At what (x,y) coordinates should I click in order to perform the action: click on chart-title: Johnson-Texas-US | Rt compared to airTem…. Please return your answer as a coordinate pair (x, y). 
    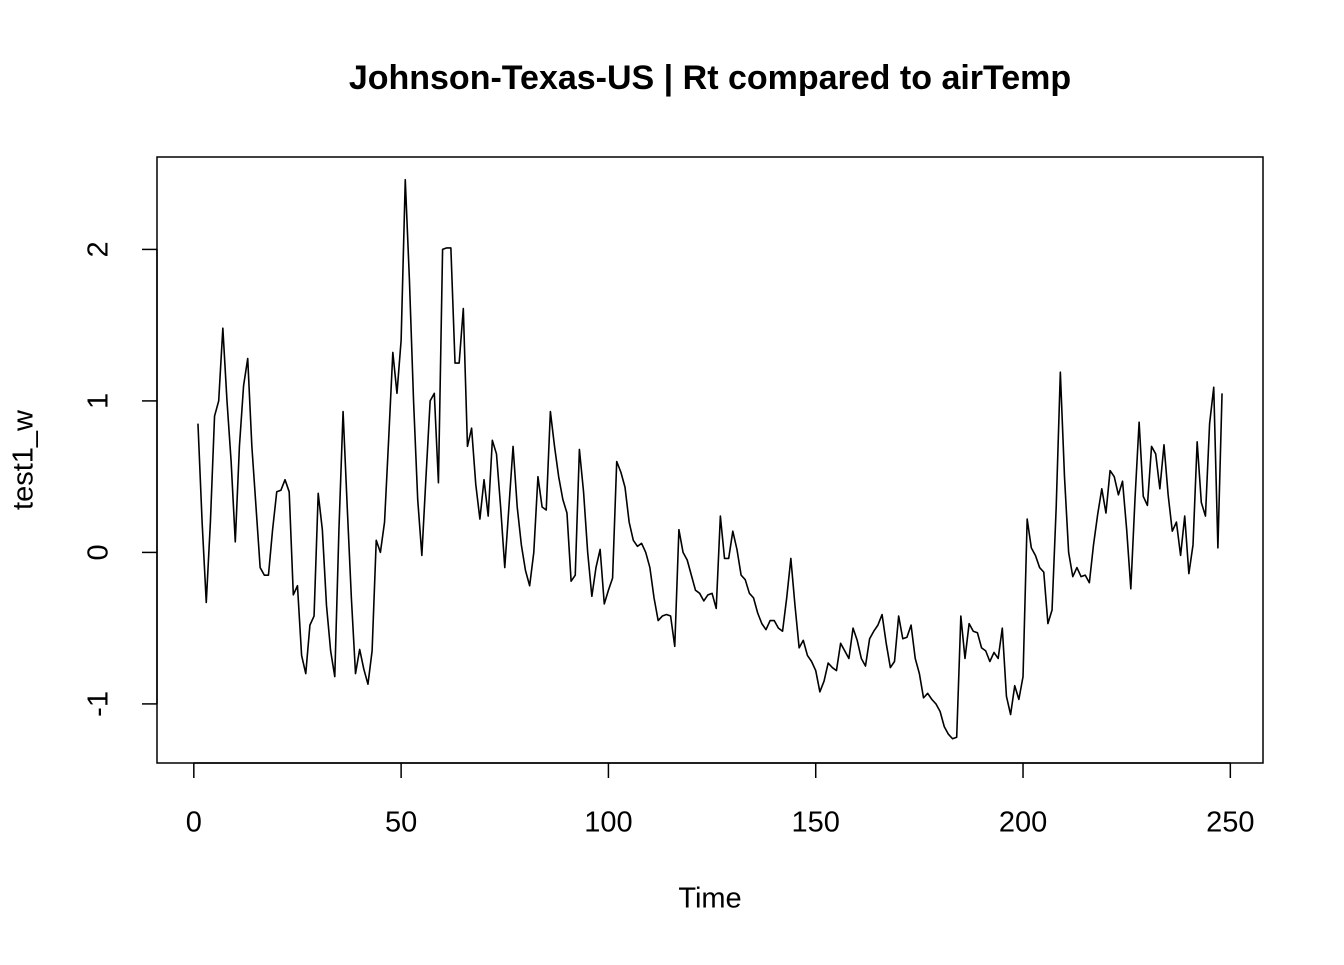
    Looking at the image, I should click on (710, 78).